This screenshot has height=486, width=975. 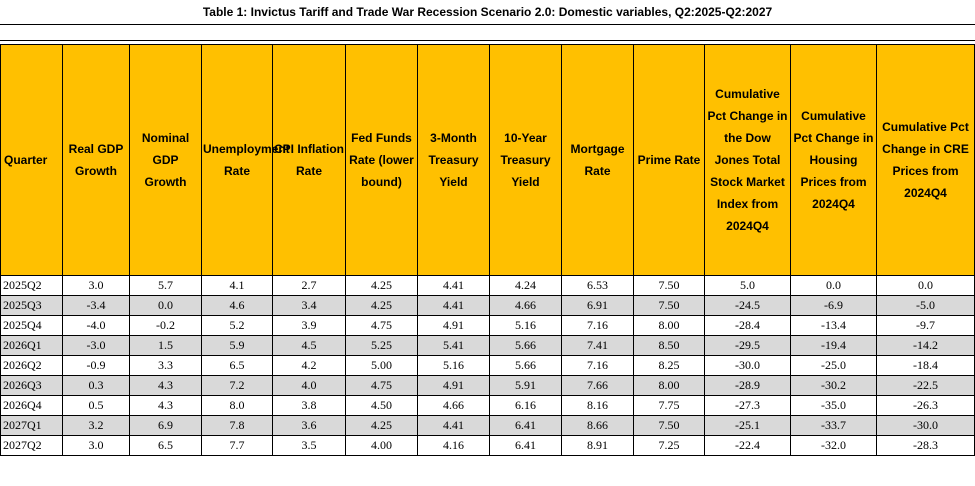 What do you see at coordinates (237, 425) in the screenshot?
I see `value-cell: 7.8` at bounding box center [237, 425].